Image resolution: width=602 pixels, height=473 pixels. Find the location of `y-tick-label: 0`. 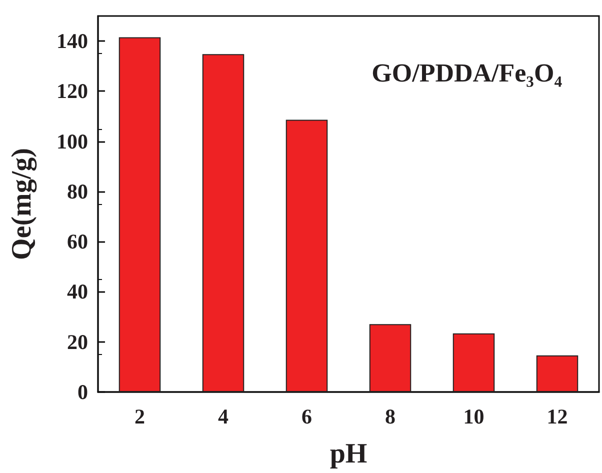

y-tick-label: 0 is located at coordinates (83, 392).